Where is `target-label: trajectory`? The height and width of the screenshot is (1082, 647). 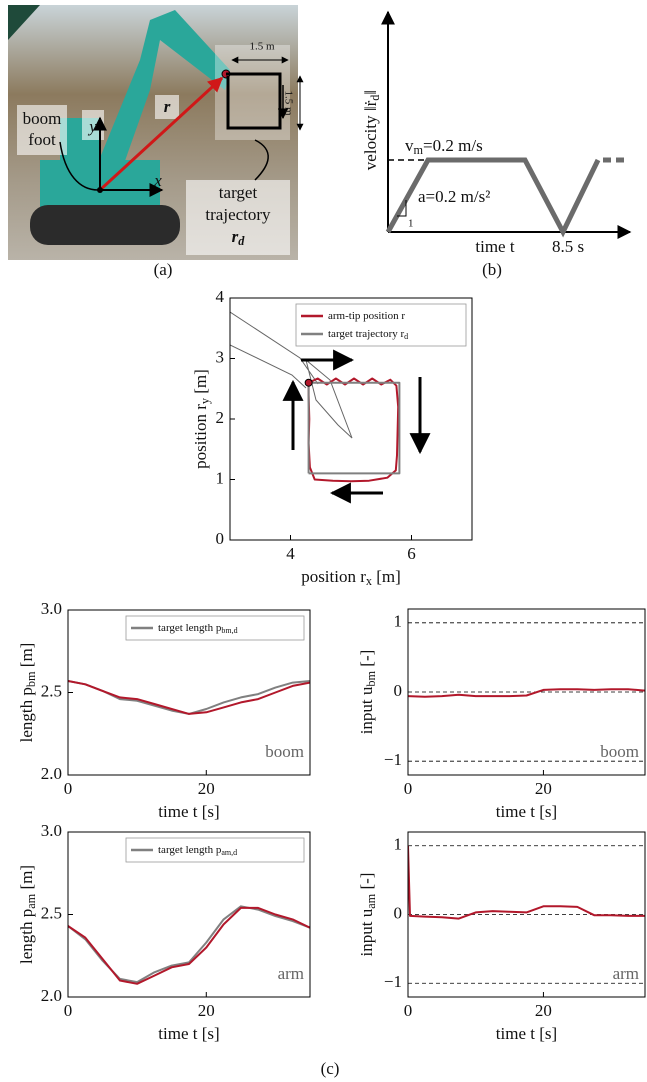 target-label: trajectory is located at coordinates (238, 214).